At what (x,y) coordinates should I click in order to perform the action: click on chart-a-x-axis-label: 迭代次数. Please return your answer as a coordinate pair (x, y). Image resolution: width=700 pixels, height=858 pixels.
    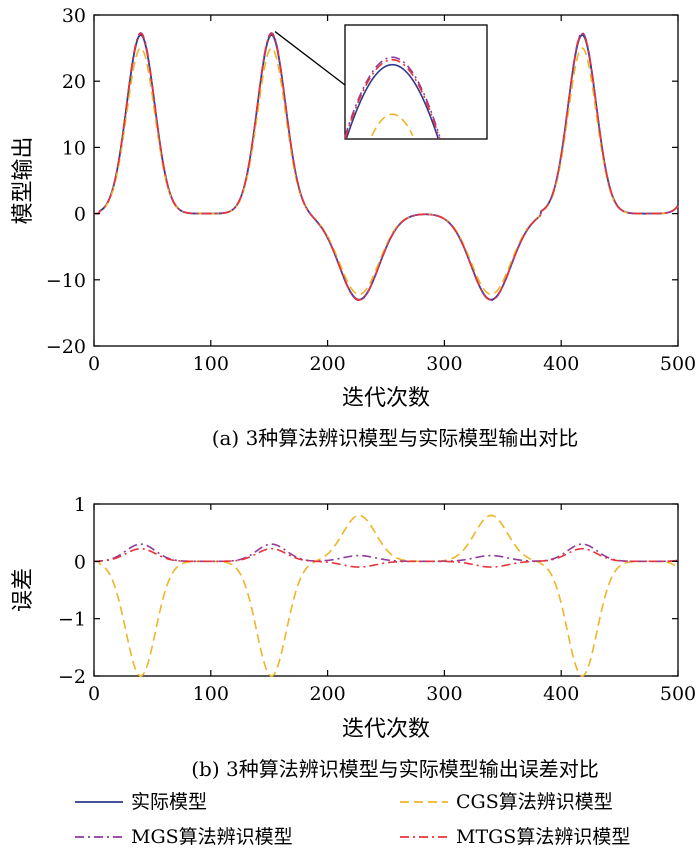
    Looking at the image, I should click on (386, 398).